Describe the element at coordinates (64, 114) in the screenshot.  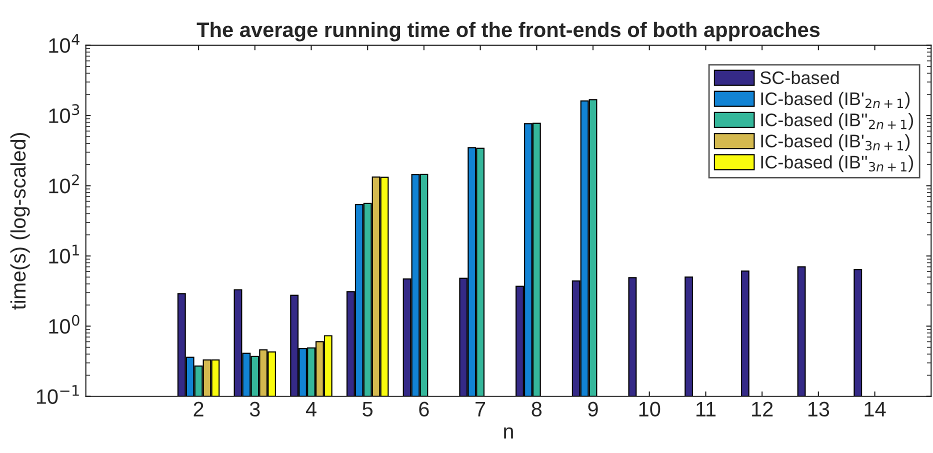
I see `y-tick-label: 10$^{3}$` at that location.